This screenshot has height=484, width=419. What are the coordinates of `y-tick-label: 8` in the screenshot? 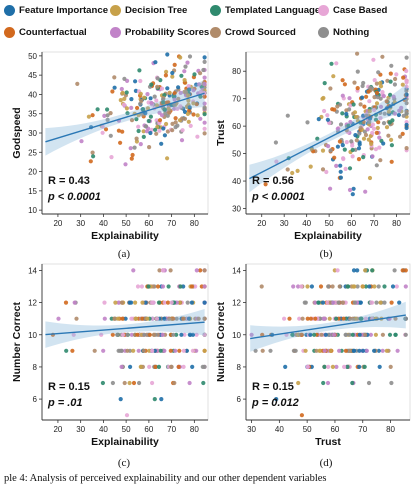 It's located at (35, 367).